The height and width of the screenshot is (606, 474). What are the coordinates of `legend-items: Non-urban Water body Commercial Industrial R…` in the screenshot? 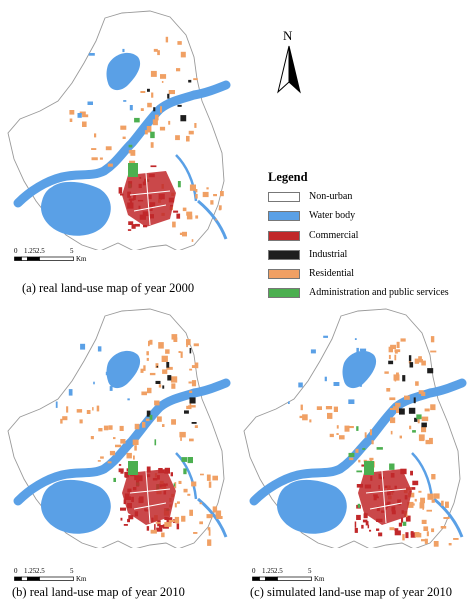 It's located at (368, 246).